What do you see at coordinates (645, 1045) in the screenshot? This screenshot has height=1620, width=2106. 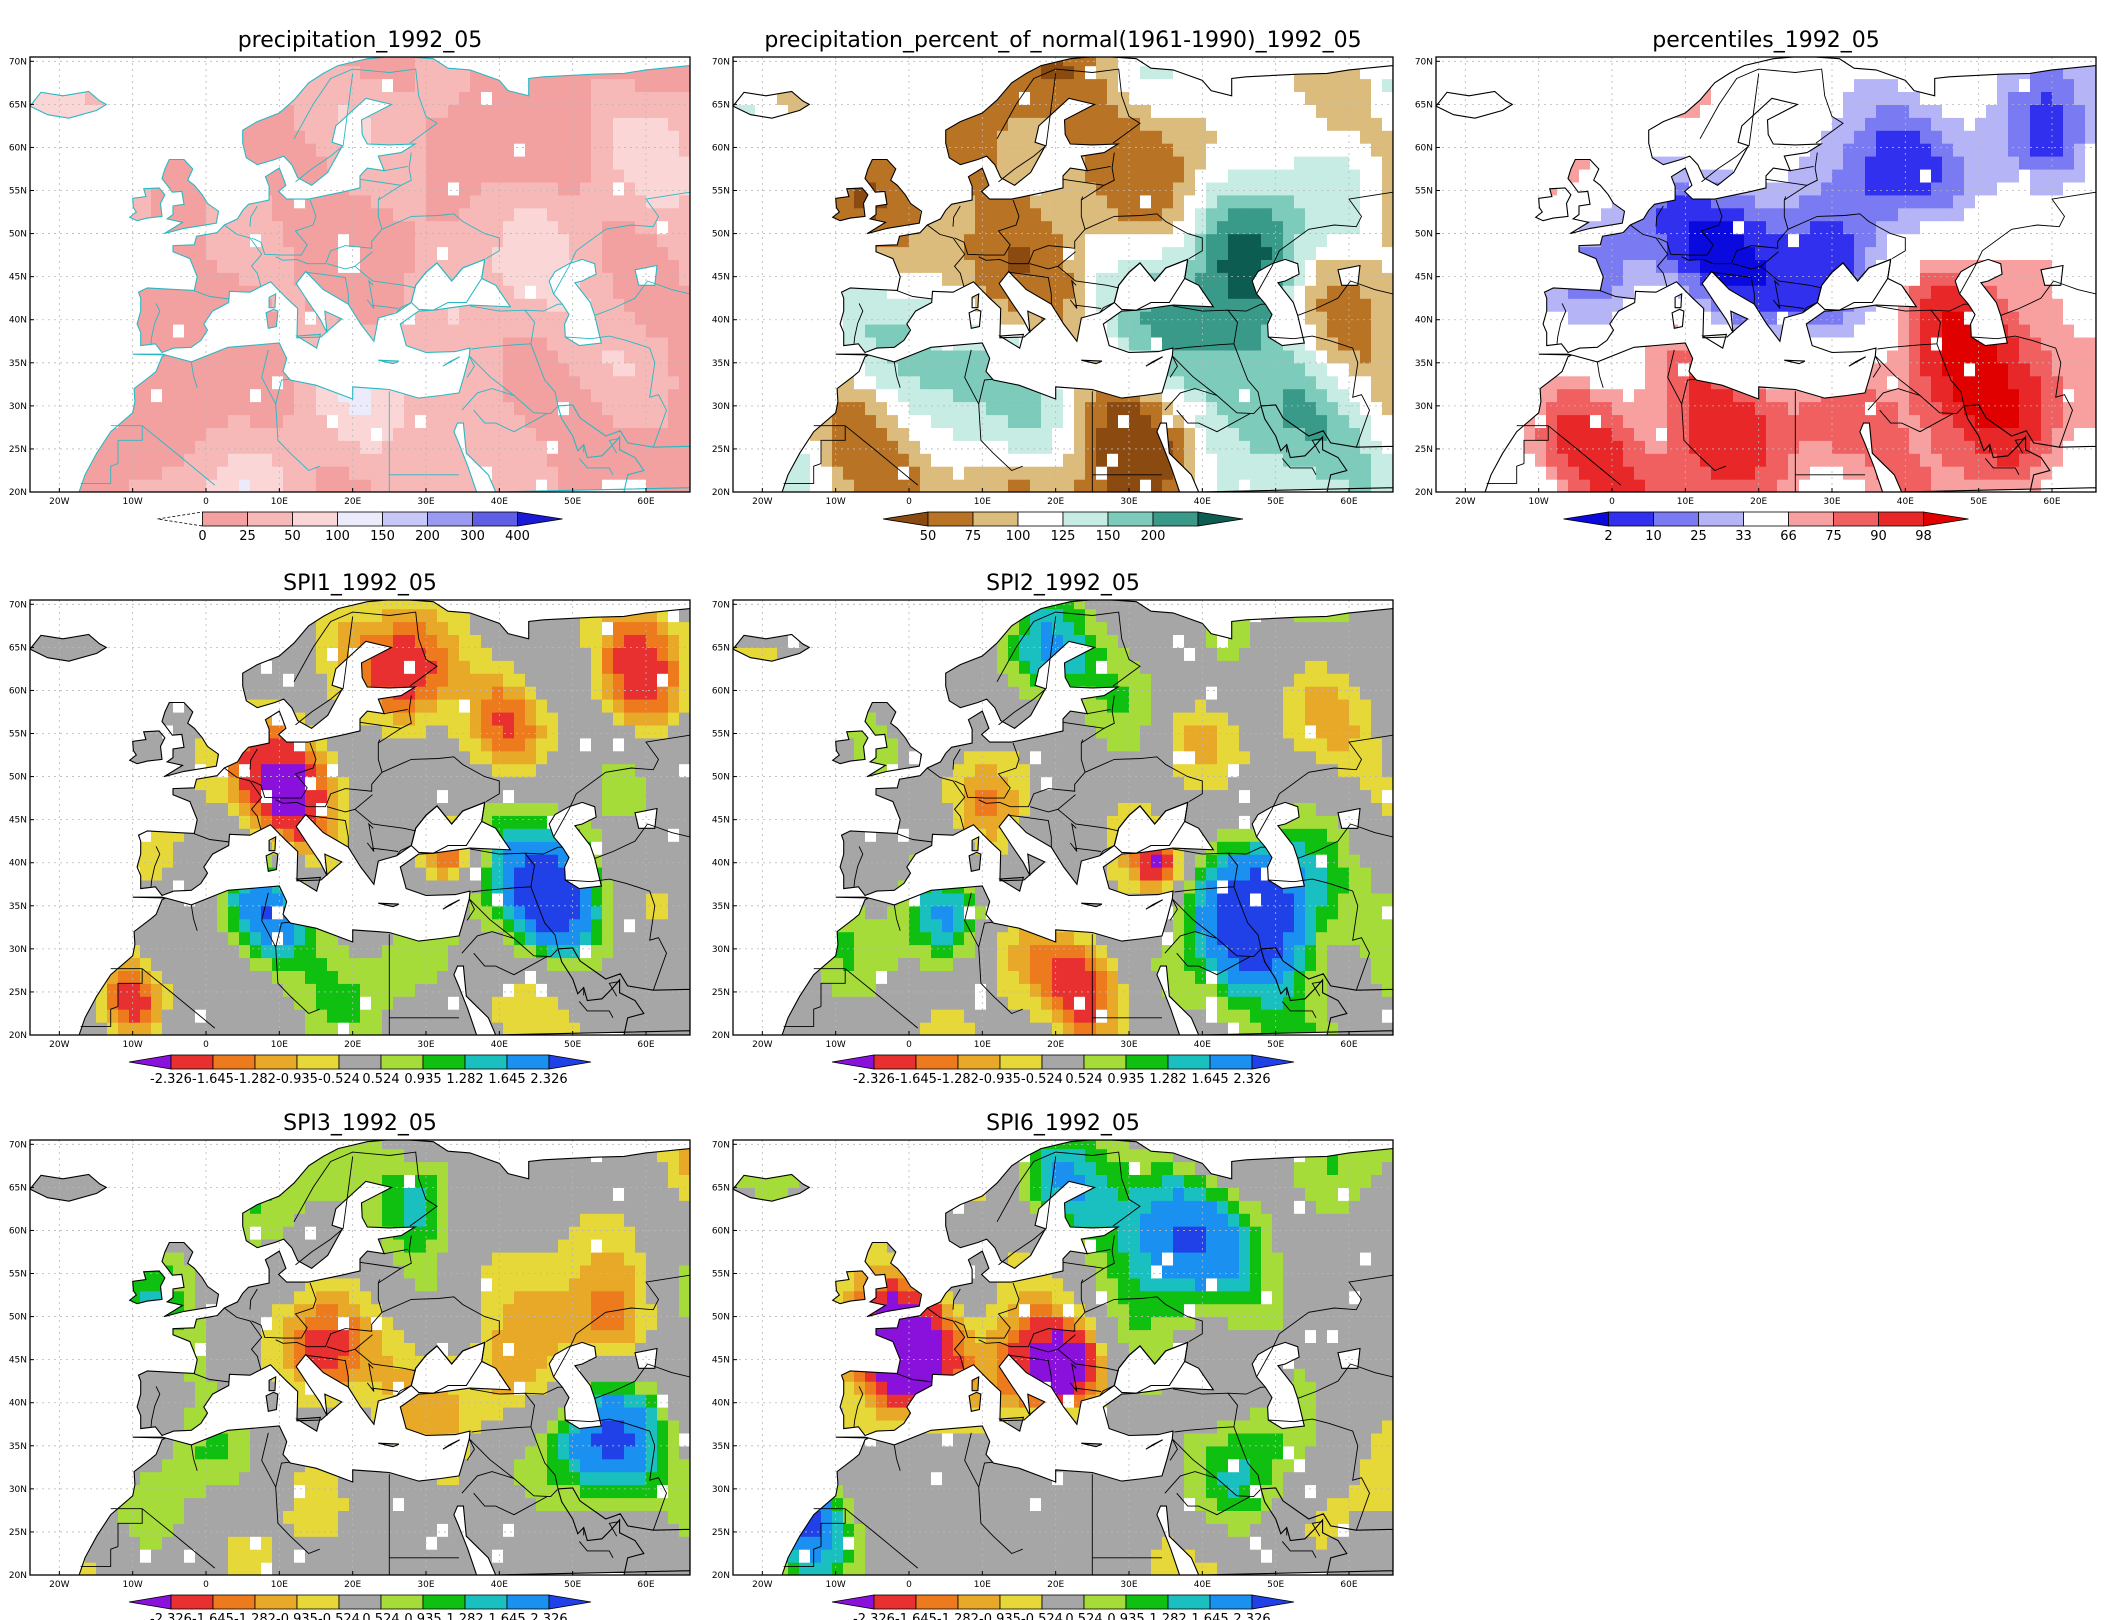 I see `lon-tick-label: 60E` at bounding box center [645, 1045].